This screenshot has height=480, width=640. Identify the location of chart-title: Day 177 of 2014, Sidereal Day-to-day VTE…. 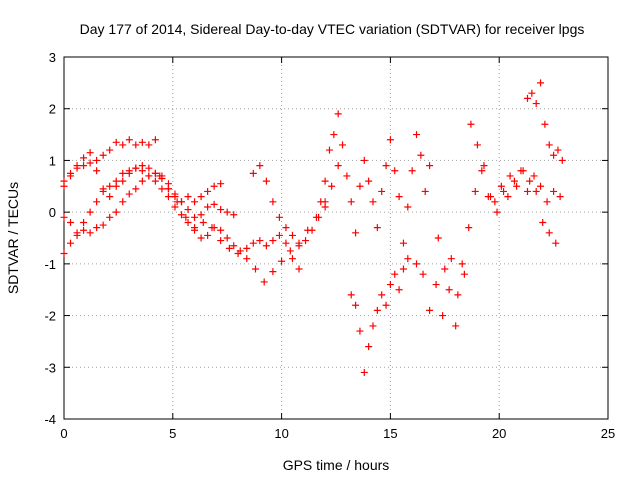
(332, 29).